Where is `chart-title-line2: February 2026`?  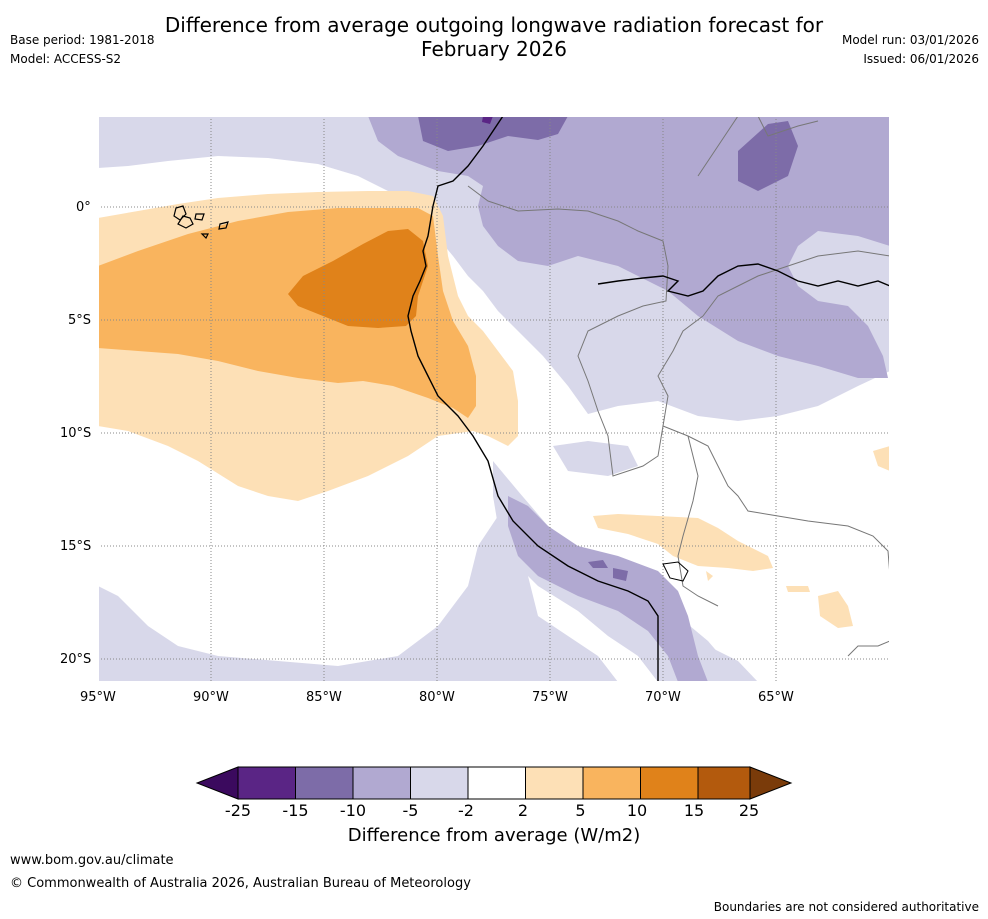
chart-title-line2: February 2026 is located at coordinates (494, 49).